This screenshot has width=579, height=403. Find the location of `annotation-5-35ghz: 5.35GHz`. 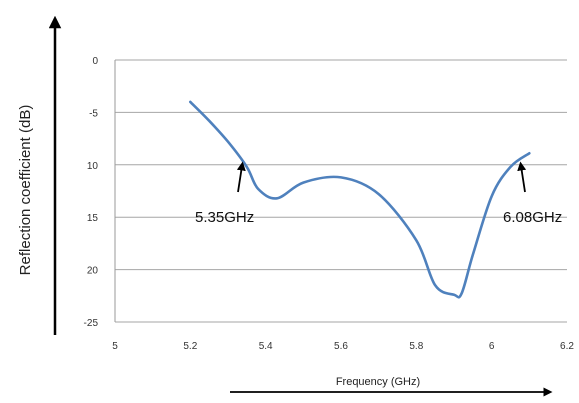

annotation-5-35ghz: 5.35GHz is located at coordinates (224, 217).